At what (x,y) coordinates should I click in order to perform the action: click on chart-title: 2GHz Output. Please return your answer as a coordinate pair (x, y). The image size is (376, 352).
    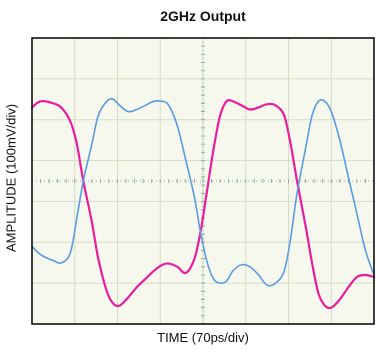
    Looking at the image, I should click on (203, 16).